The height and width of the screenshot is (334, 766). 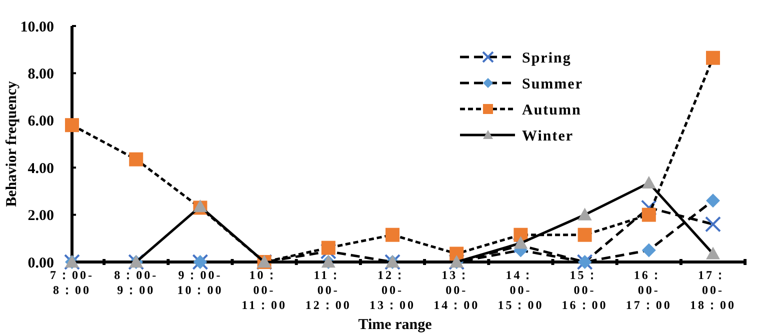 What do you see at coordinates (548, 136) in the screenshot?
I see `legend-label: Winter` at bounding box center [548, 136].